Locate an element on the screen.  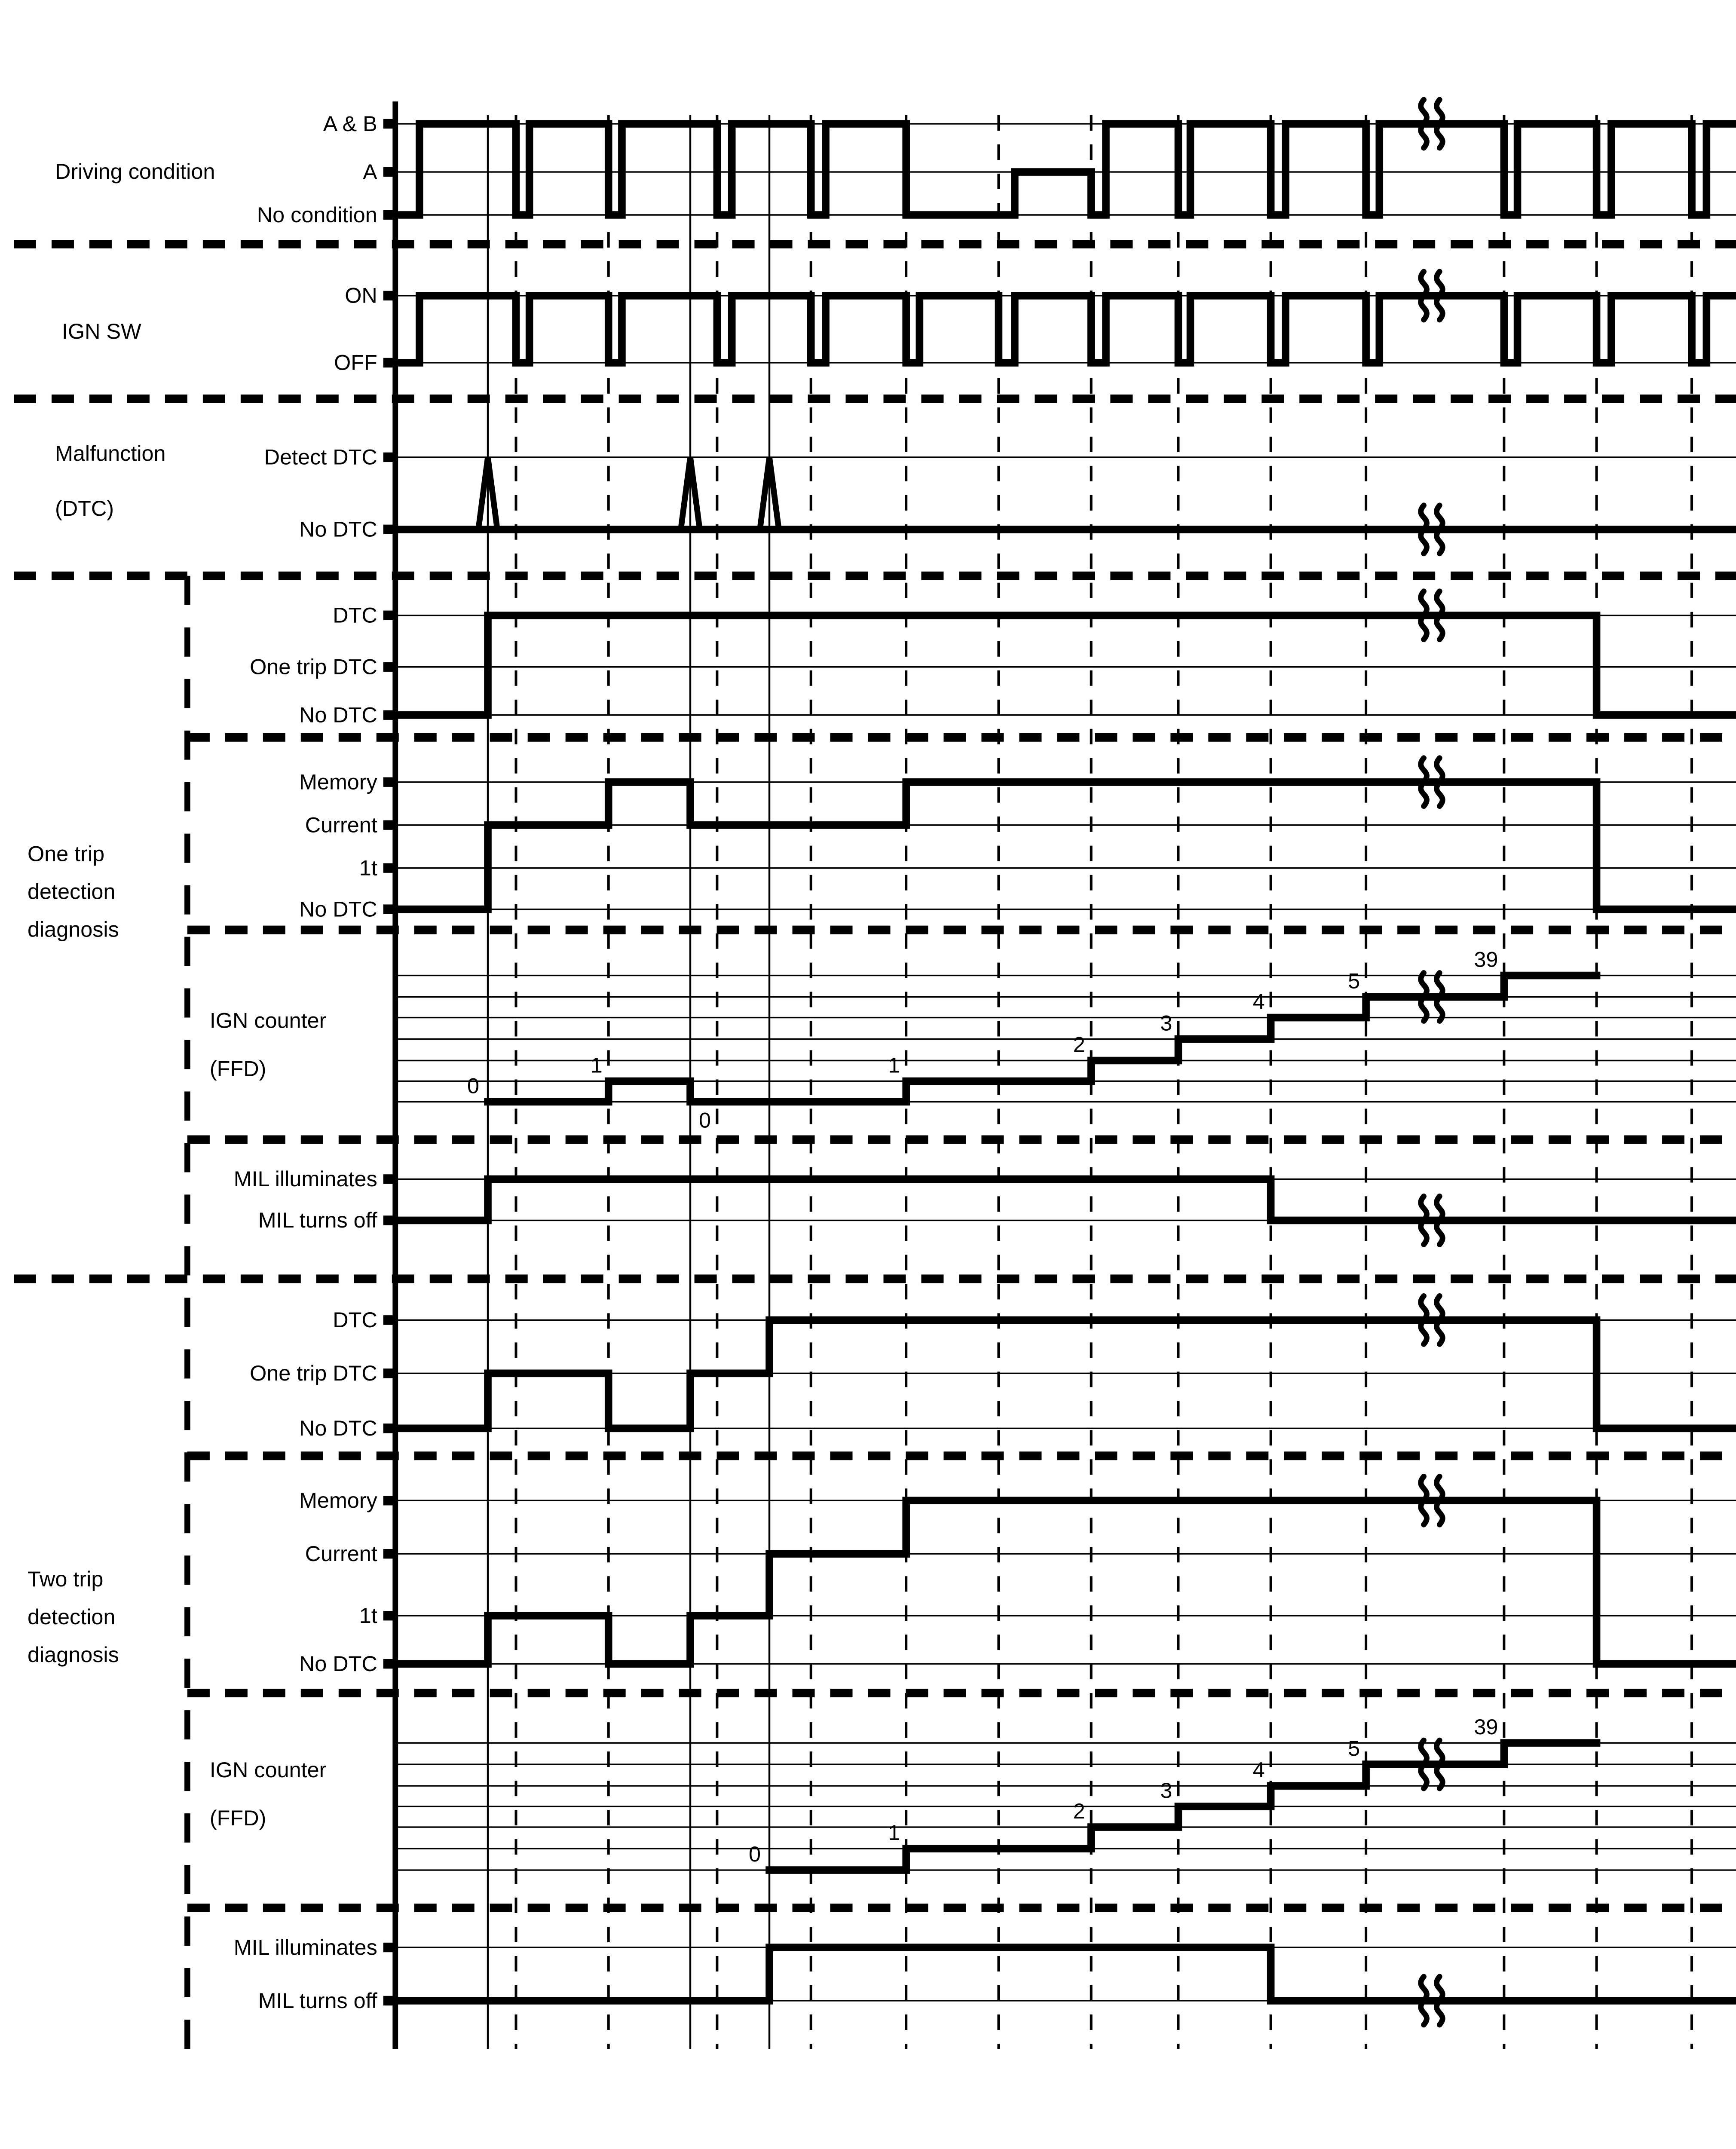
driving-condition-level-label: No condition is located at coordinates (317, 214).